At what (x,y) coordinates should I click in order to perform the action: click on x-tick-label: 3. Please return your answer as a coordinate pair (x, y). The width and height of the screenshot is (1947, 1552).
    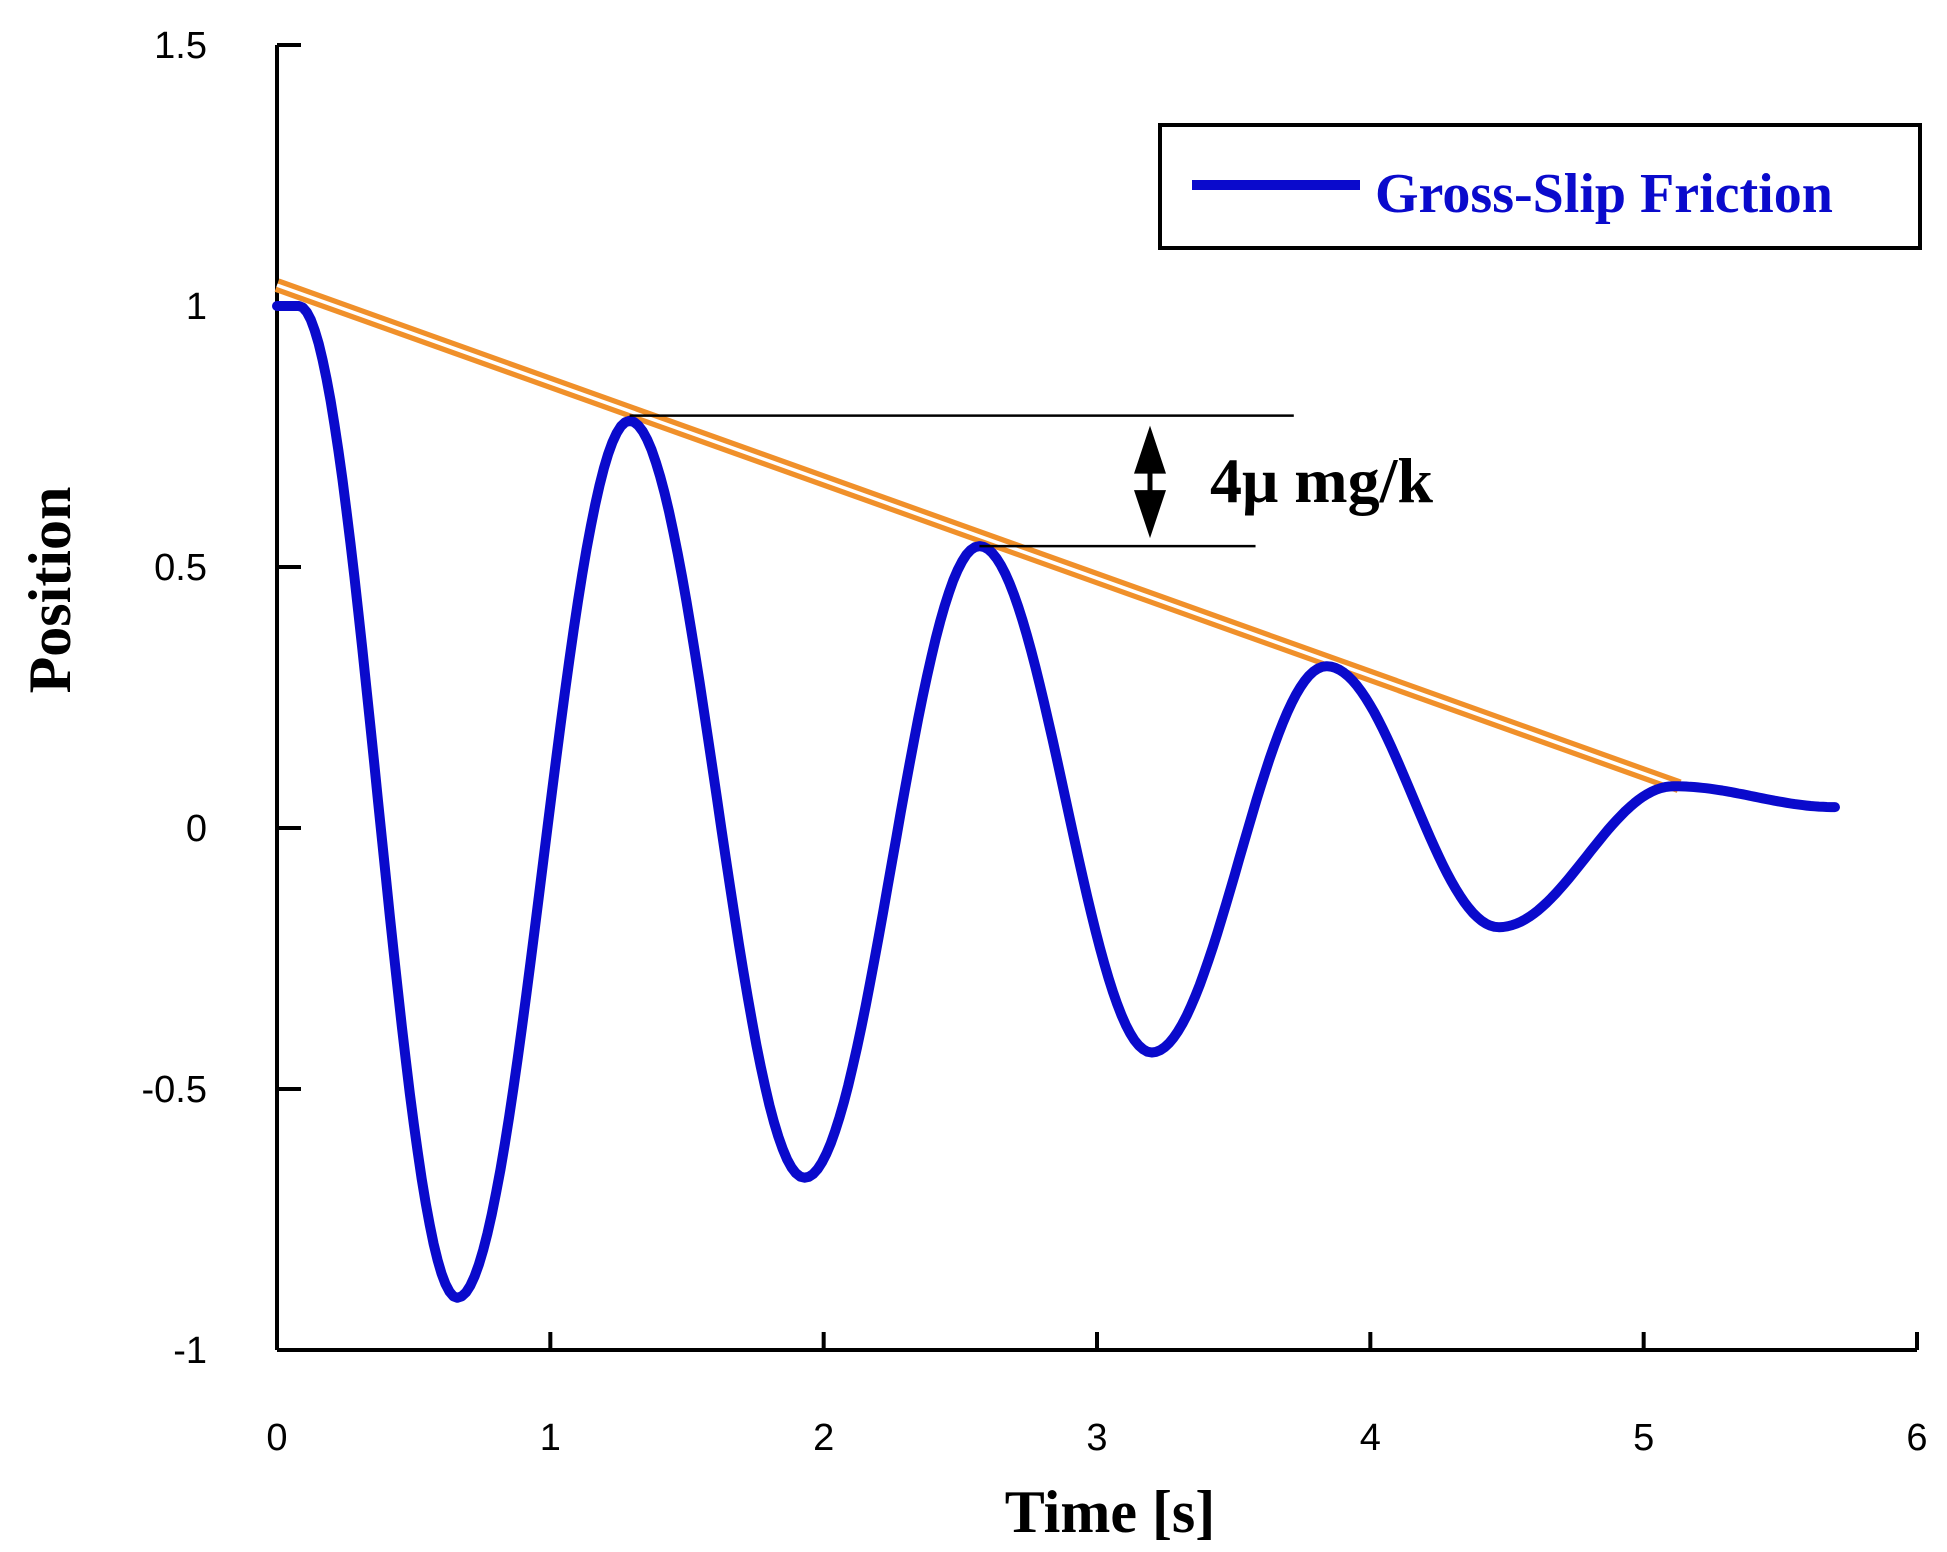
    Looking at the image, I should click on (1096, 1438).